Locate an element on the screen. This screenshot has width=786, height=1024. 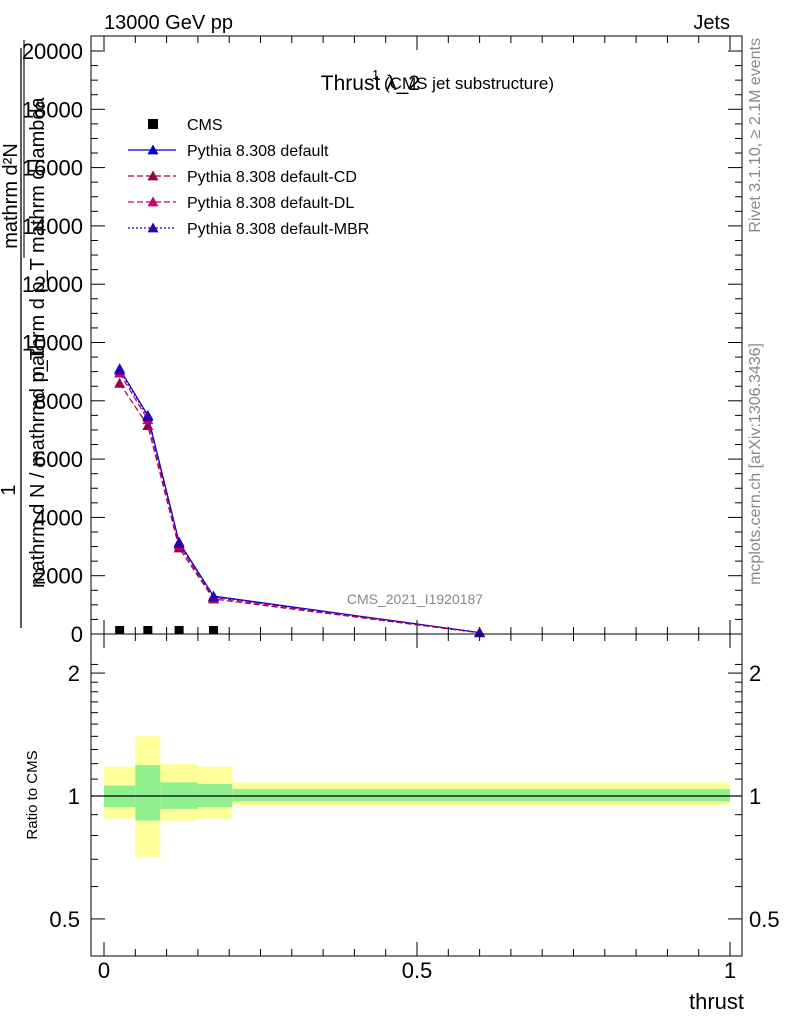
series-line is located at coordinates (299, 508).